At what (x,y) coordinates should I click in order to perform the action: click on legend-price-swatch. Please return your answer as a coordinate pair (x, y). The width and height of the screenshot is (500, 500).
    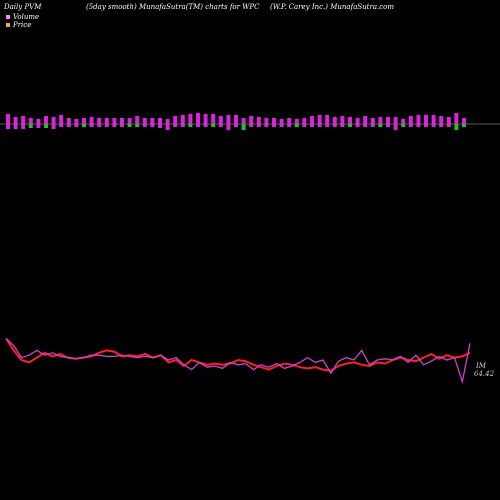
    Looking at the image, I should click on (8, 25).